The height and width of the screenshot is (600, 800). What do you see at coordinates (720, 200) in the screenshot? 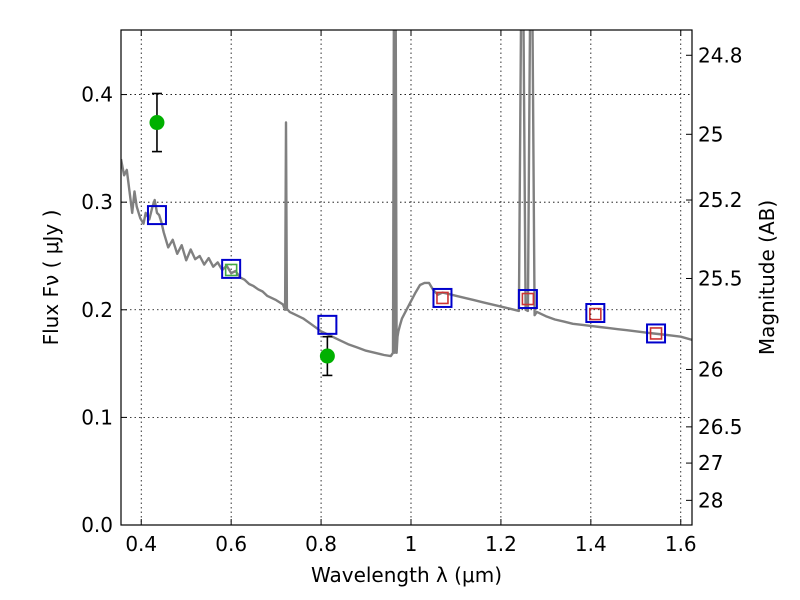
I see `mag-tick-label: 25.2` at bounding box center [720, 200].